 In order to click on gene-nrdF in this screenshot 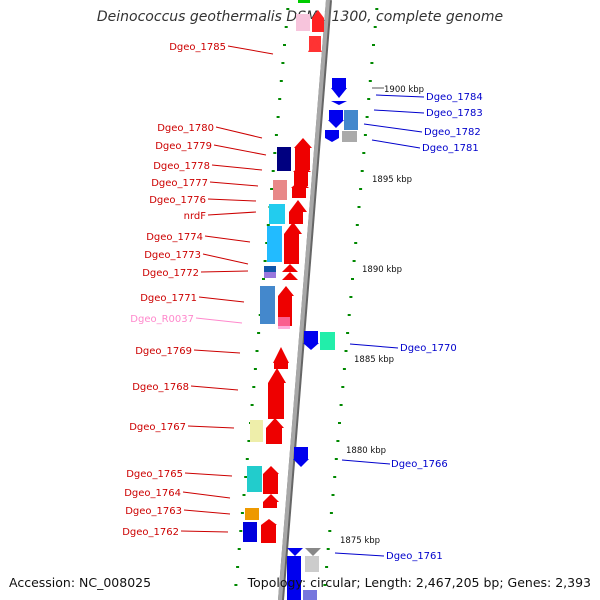, I will do `click(277, 214)`.